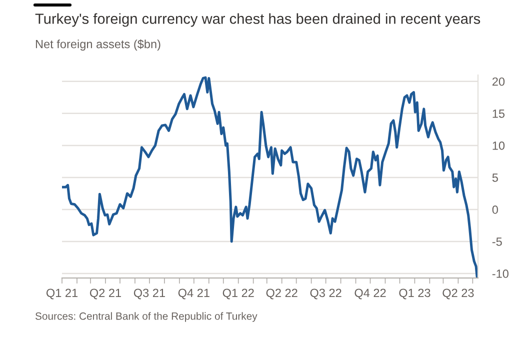 Image resolution: width=514 pixels, height=343 pixels. What do you see at coordinates (257, 20) in the screenshot?
I see `chart-title: Turkey's foreign currency war chest has been drained in recent years` at bounding box center [257, 20].